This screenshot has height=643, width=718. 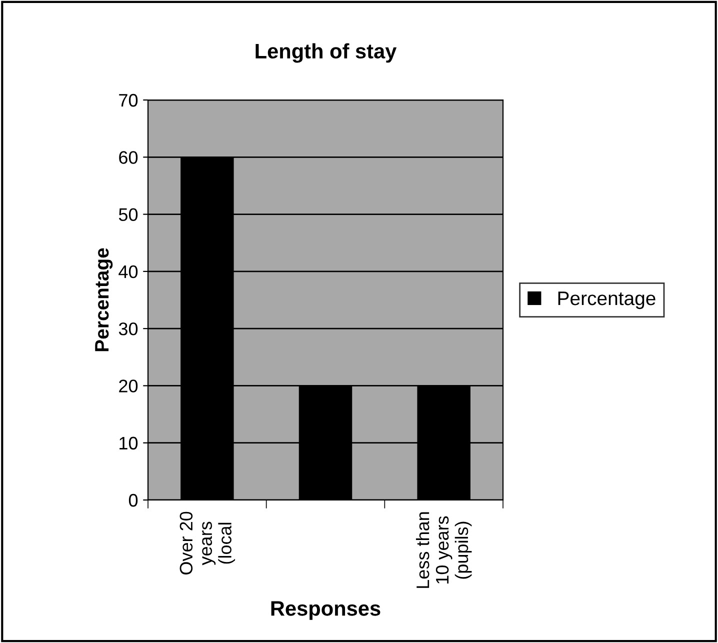 What do you see at coordinates (128, 386) in the screenshot?
I see `y-tick-label: 20` at bounding box center [128, 386].